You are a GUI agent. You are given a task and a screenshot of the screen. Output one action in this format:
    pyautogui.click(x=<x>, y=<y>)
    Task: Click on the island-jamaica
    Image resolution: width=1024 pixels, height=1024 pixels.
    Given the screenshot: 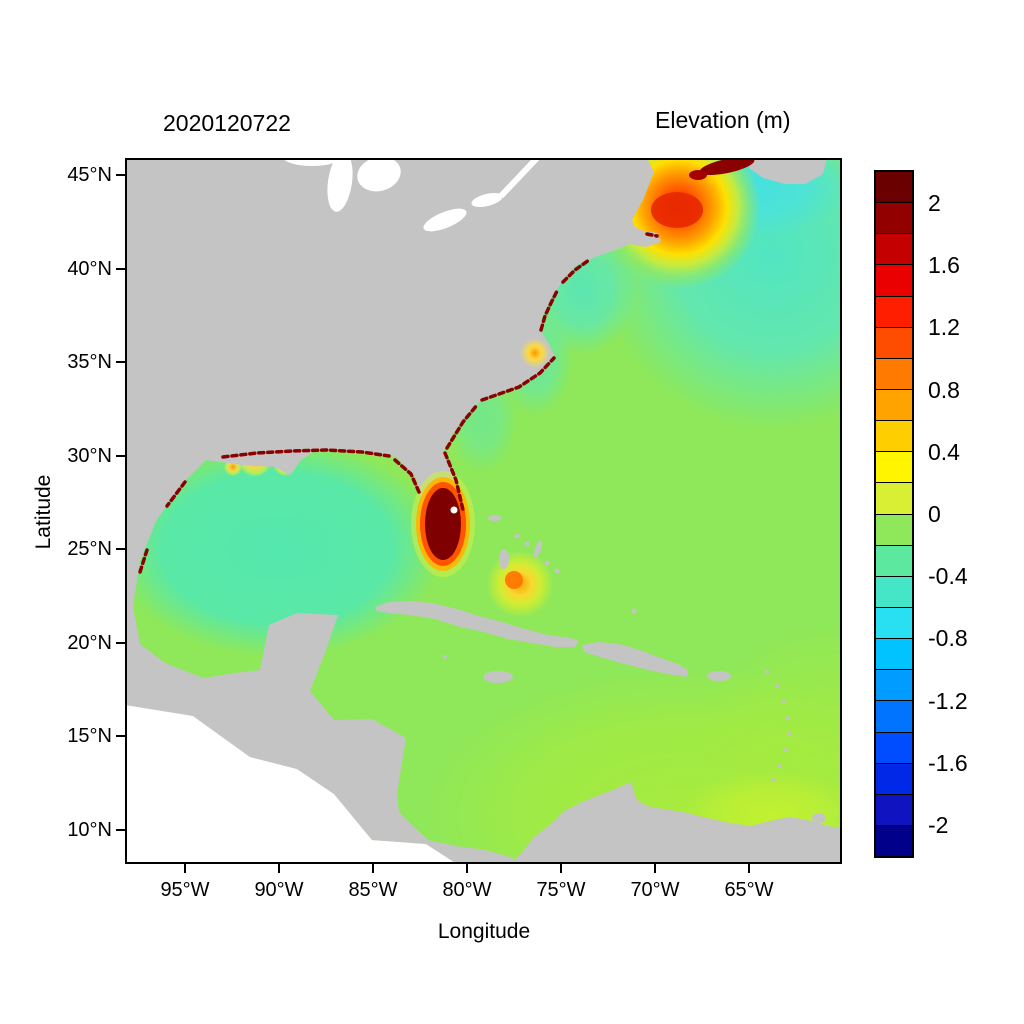 What is the action you would take?
    pyautogui.click(x=498, y=677)
    